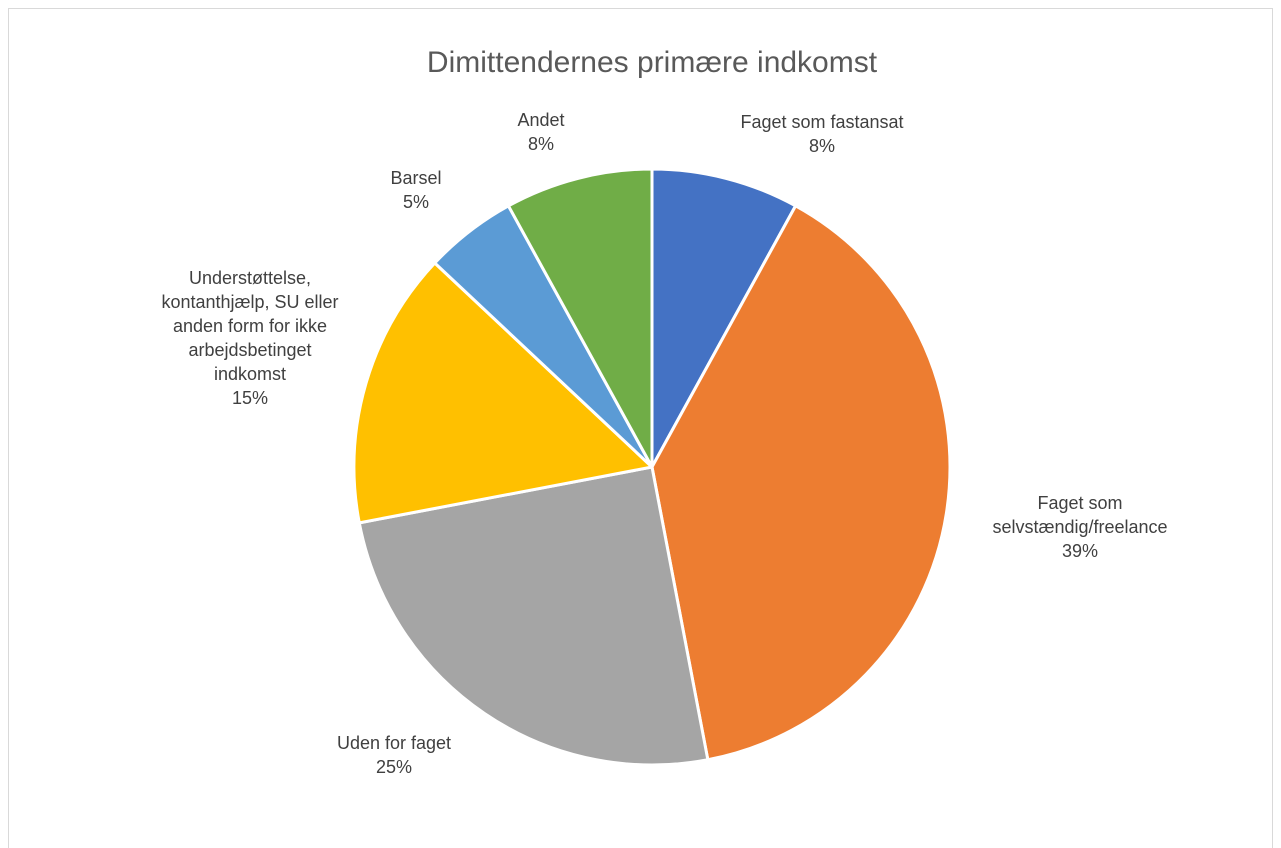  I want to click on slice-name-line: indkomst, so click(250, 374).